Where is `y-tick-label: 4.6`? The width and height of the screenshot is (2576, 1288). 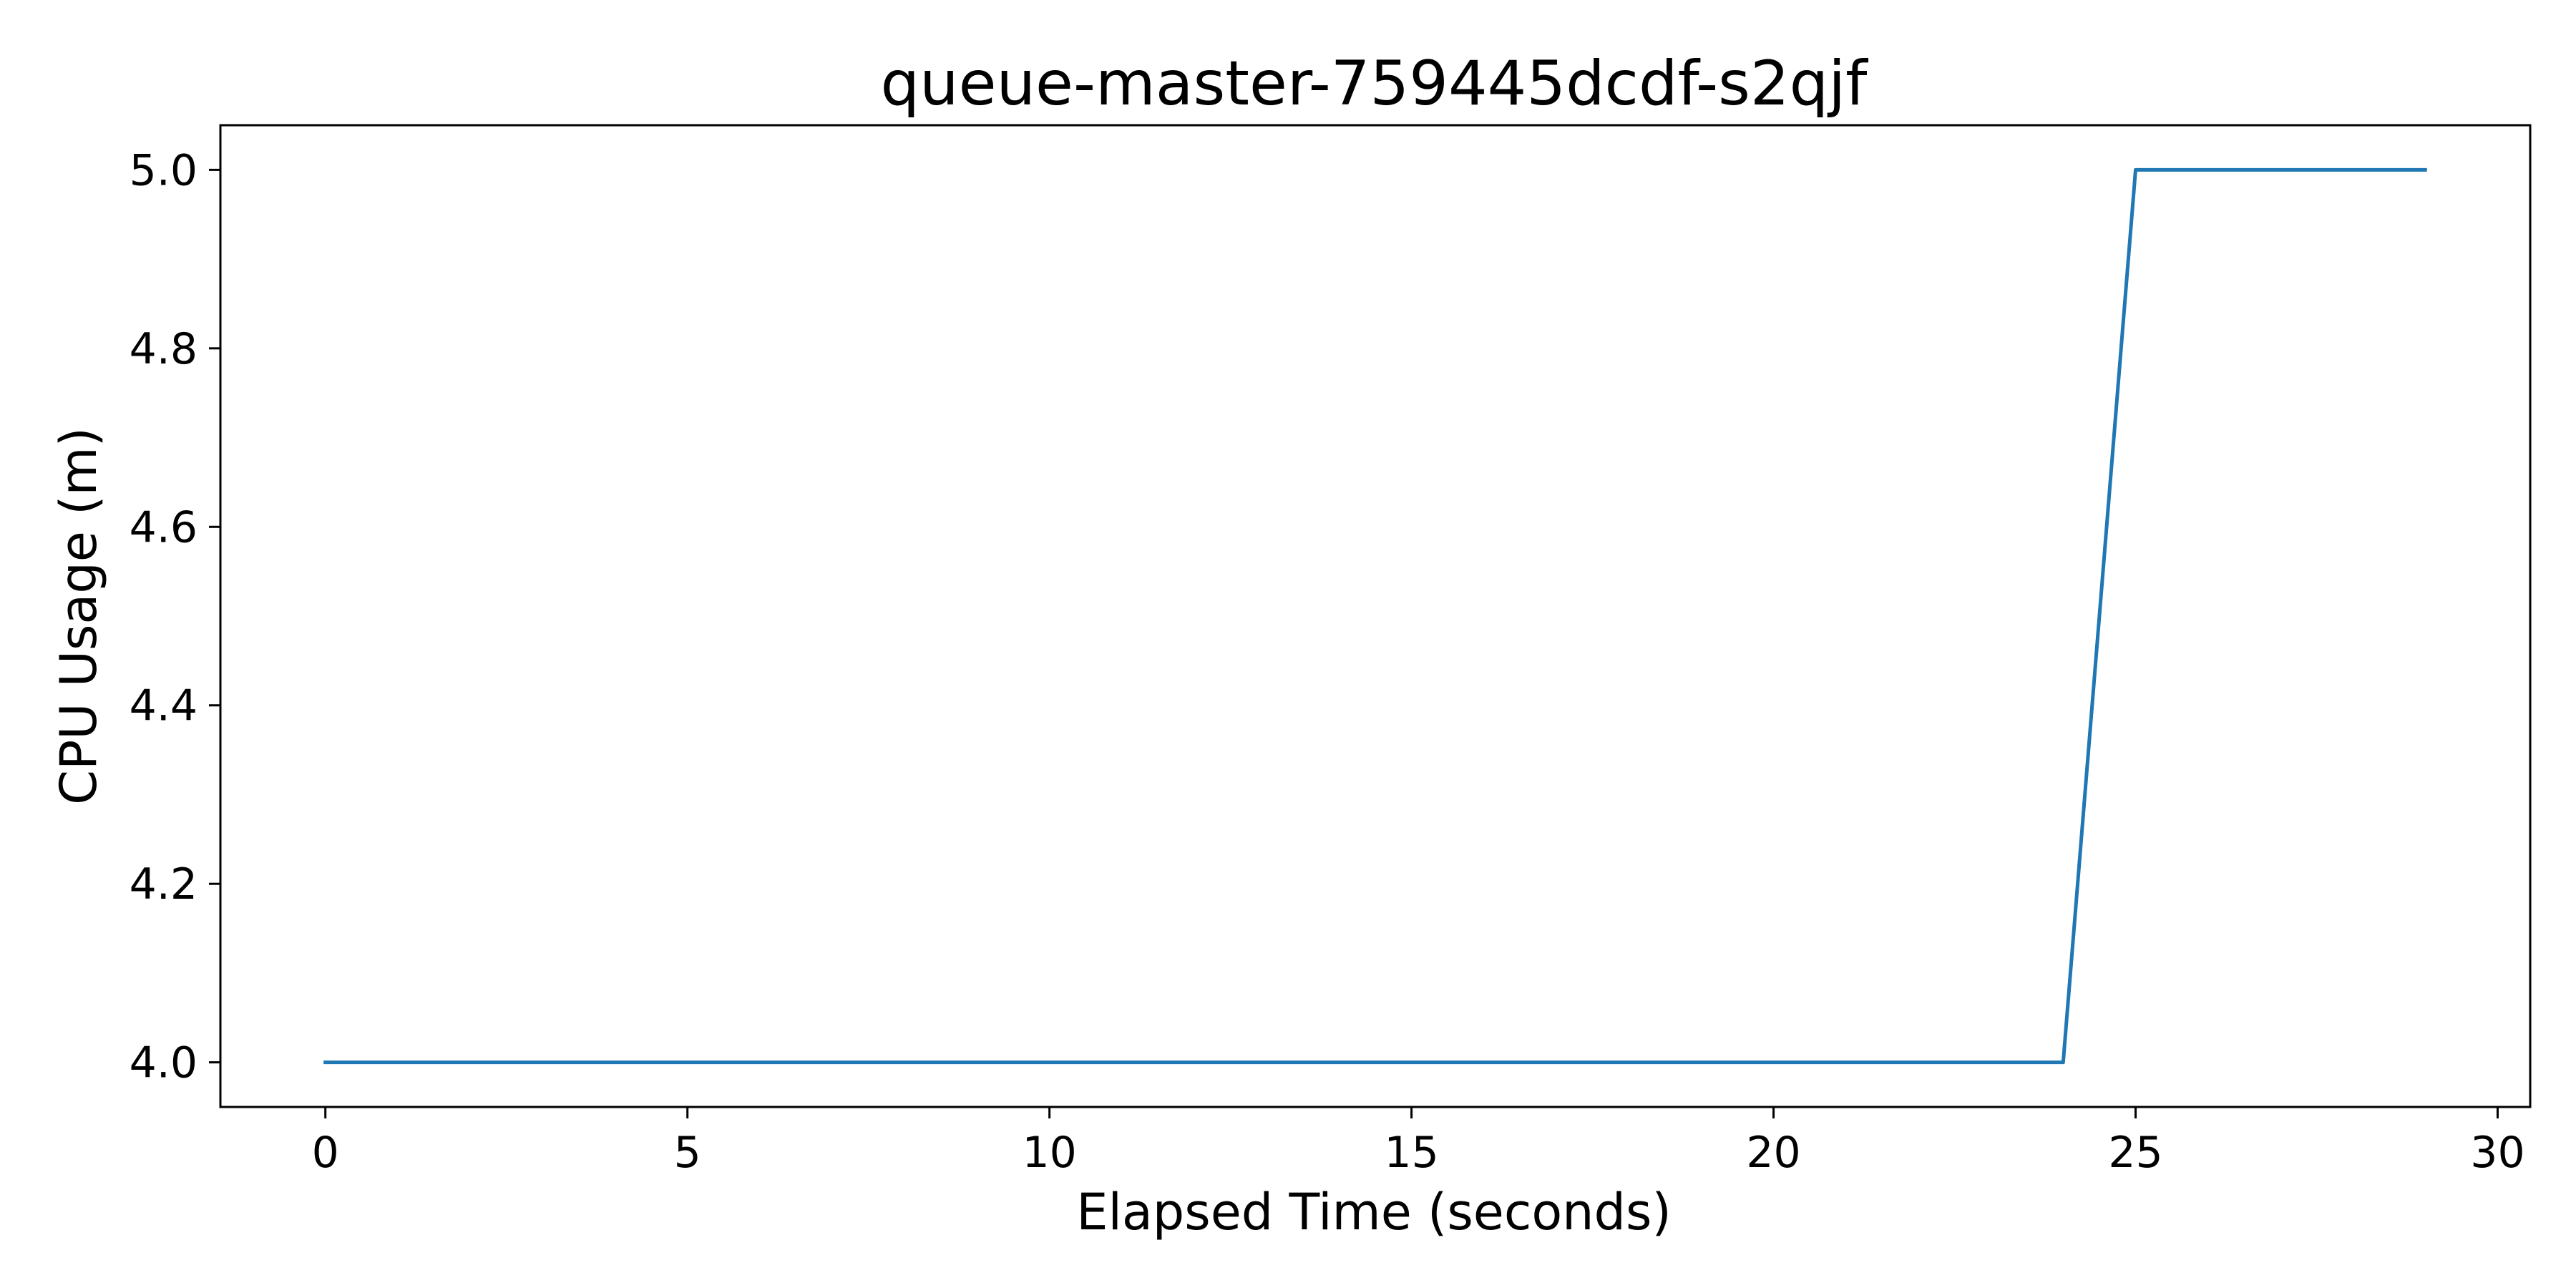
y-tick-label: 4.6 is located at coordinates (163, 527).